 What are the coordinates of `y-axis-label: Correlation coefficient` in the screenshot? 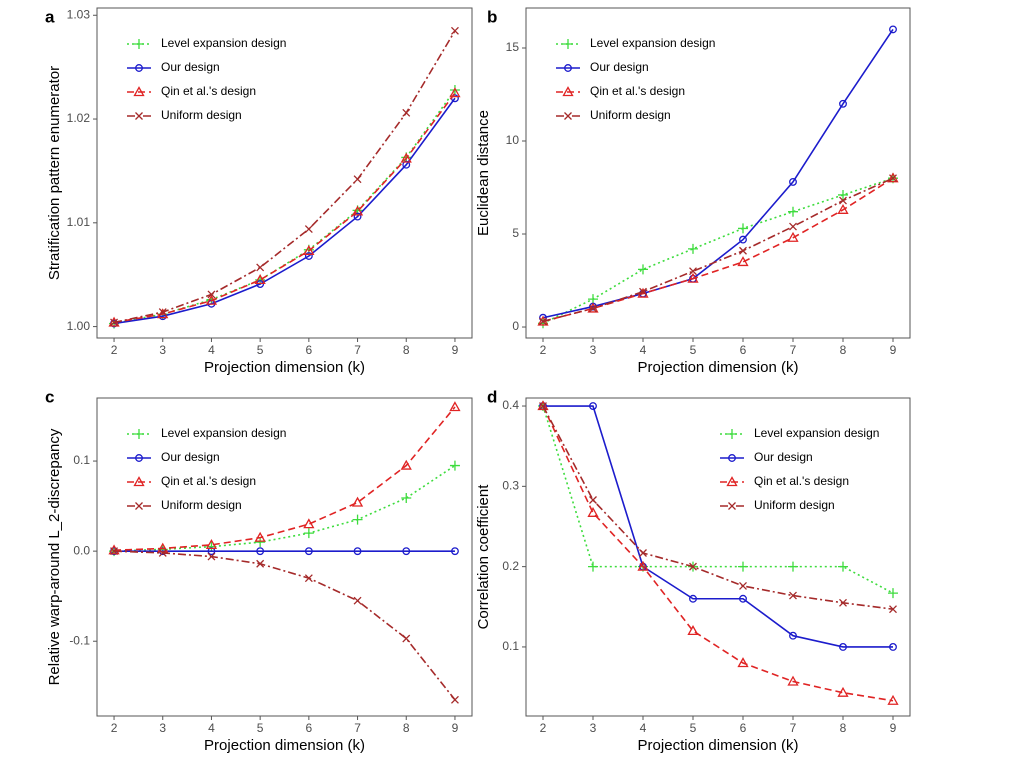 It's located at (483, 557).